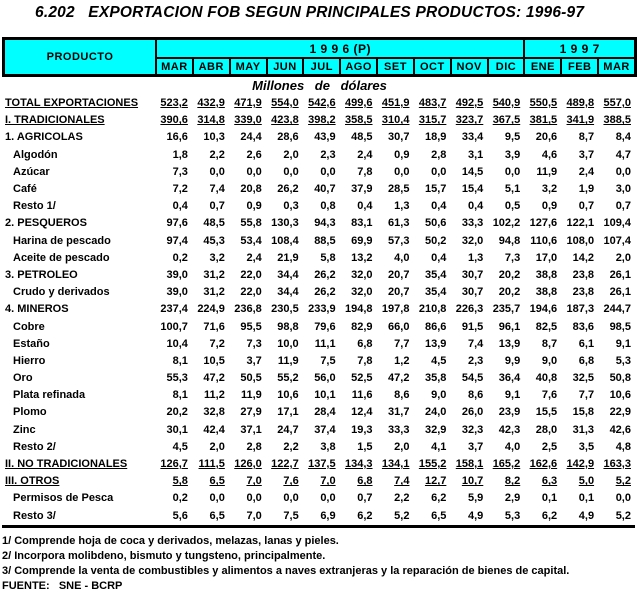  What do you see at coordinates (328, 446) in the screenshot?
I see `value-cell: 3,8` at bounding box center [328, 446].